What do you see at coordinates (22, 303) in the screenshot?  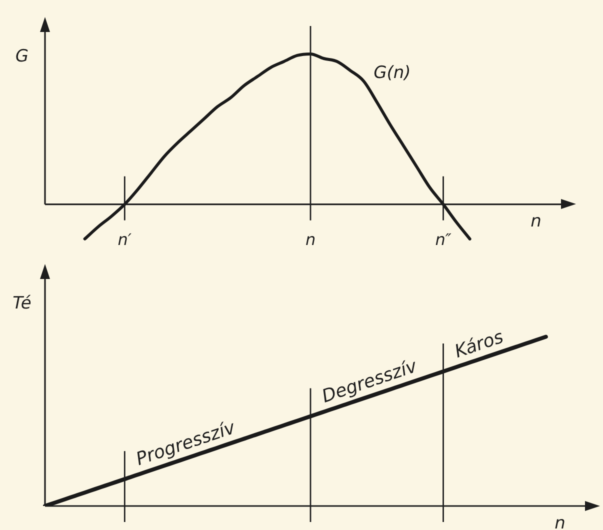 I see `y-axis-title: Té` at bounding box center [22, 303].